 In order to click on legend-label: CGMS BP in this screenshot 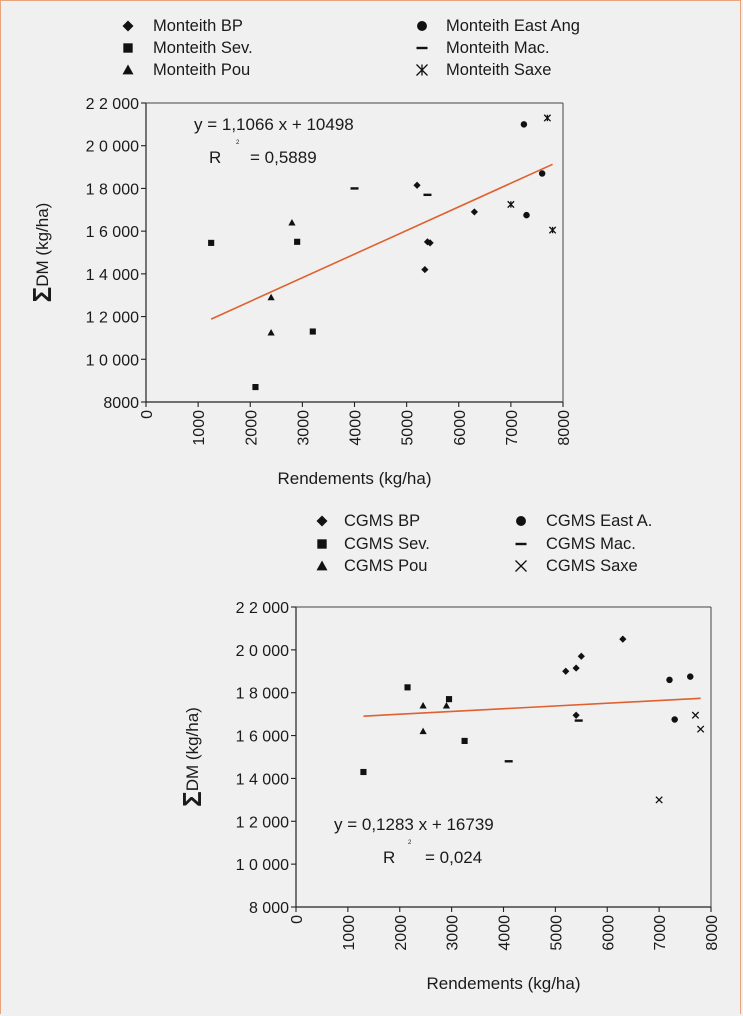, I will do `click(382, 521)`.